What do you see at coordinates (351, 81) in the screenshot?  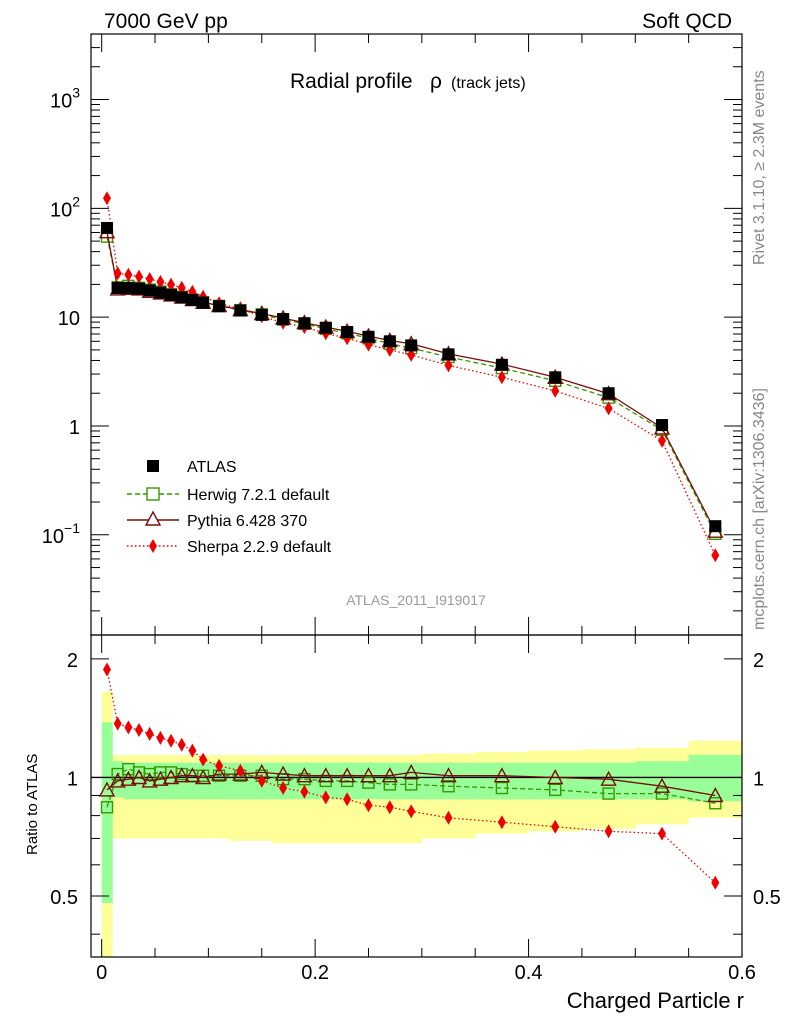 I see `plot-title: Radial profile` at bounding box center [351, 81].